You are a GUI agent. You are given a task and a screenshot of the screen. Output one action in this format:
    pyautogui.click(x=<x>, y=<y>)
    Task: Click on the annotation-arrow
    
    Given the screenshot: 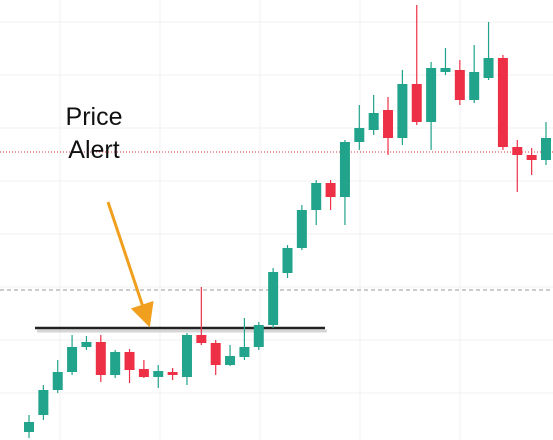 What is the action you would take?
    pyautogui.click(x=130, y=264)
    